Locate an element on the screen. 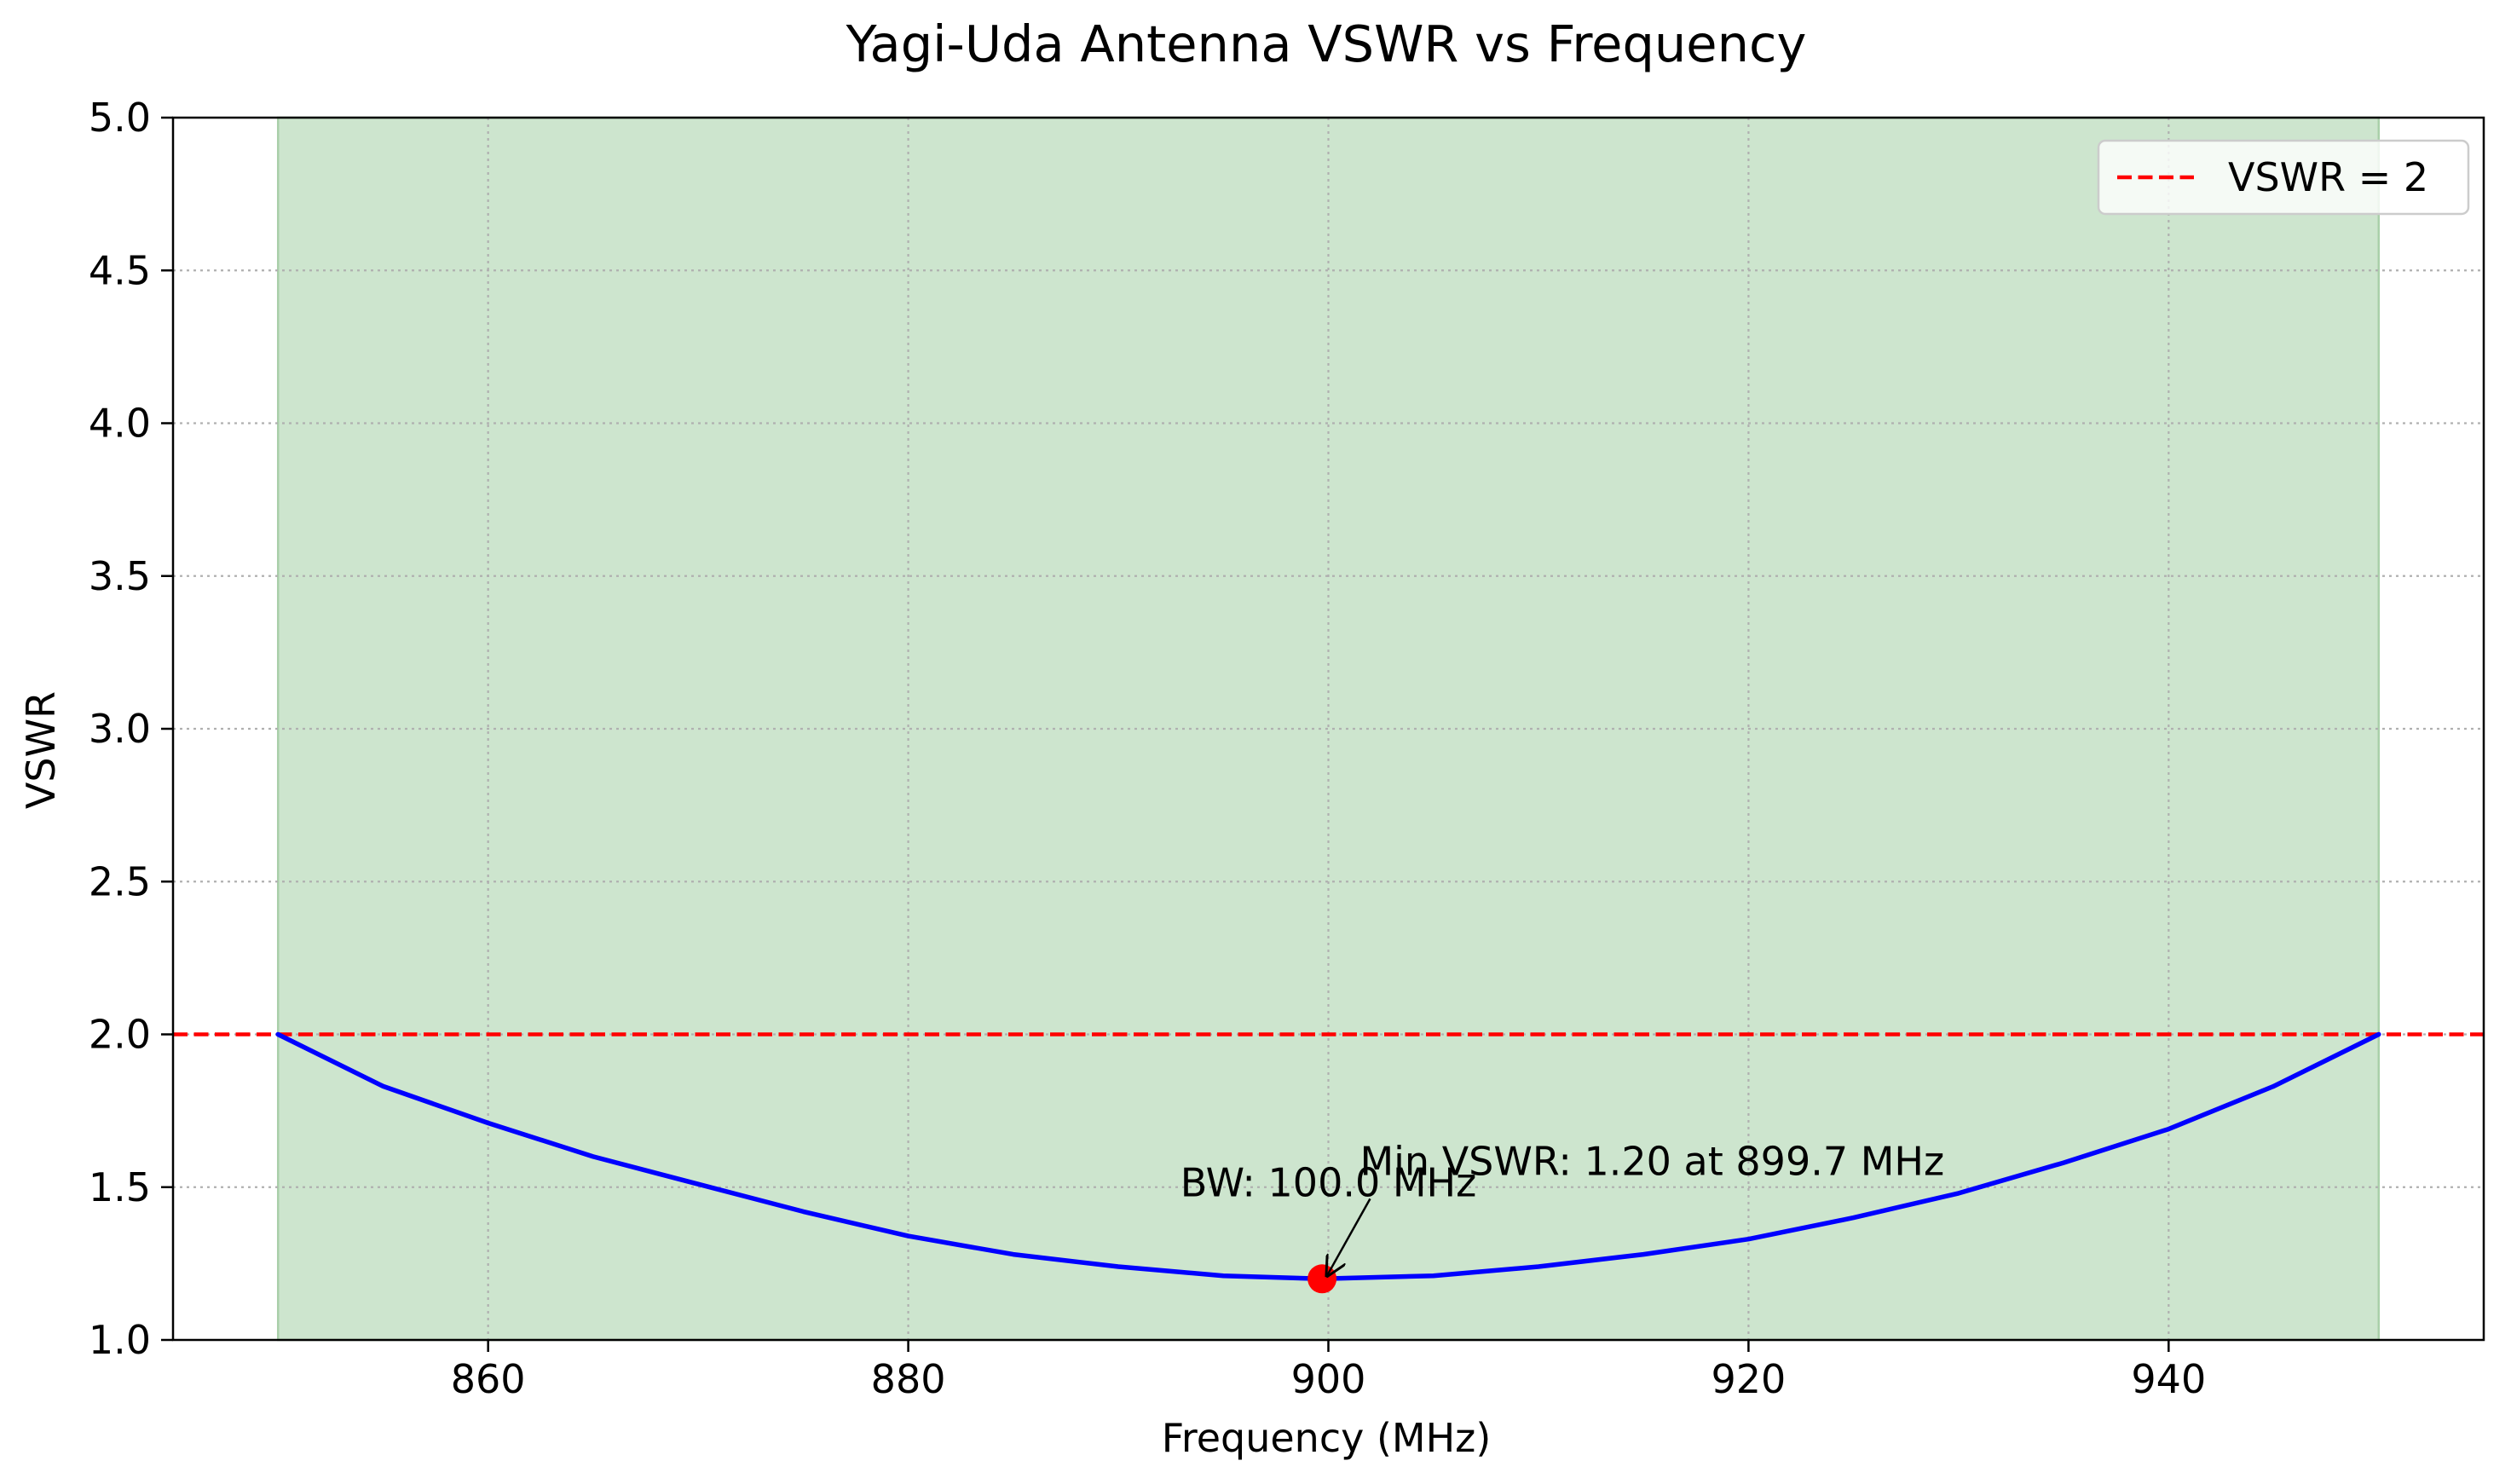 The height and width of the screenshot is (1484, 2511). y-tick-label: 2.5 is located at coordinates (120, 881).